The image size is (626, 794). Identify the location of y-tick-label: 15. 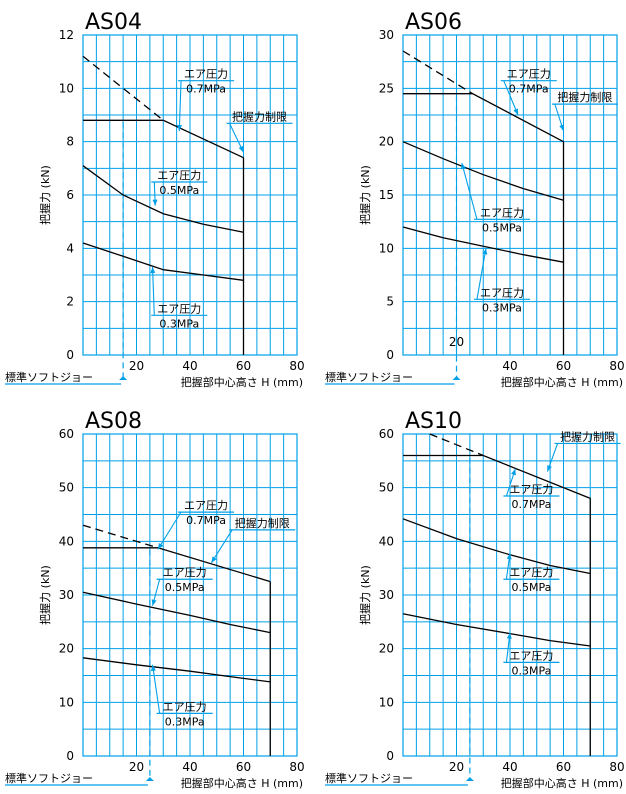
(386, 195).